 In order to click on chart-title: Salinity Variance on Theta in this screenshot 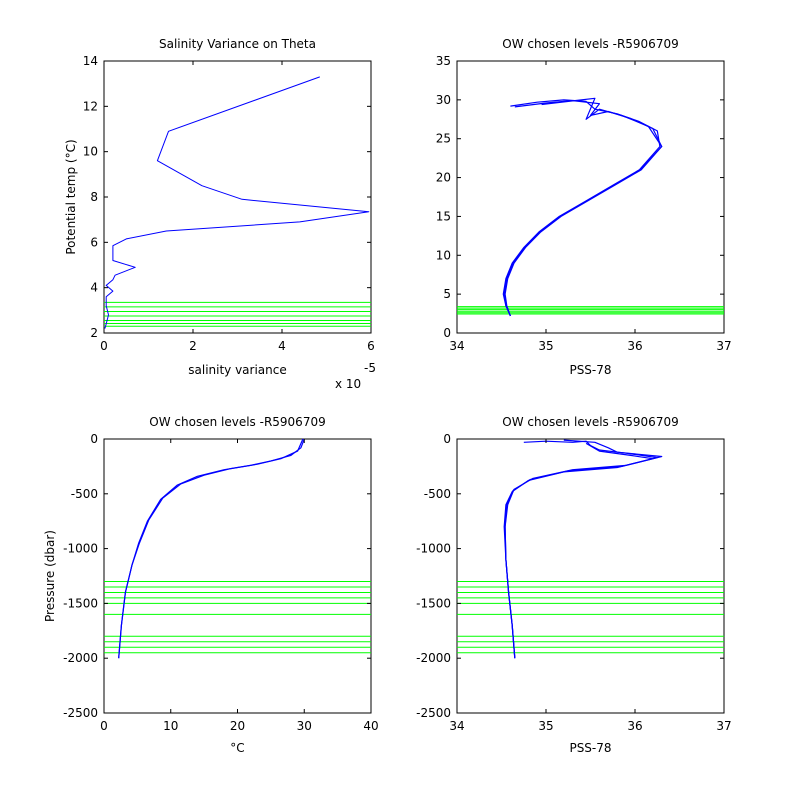, I will do `click(237, 44)`.